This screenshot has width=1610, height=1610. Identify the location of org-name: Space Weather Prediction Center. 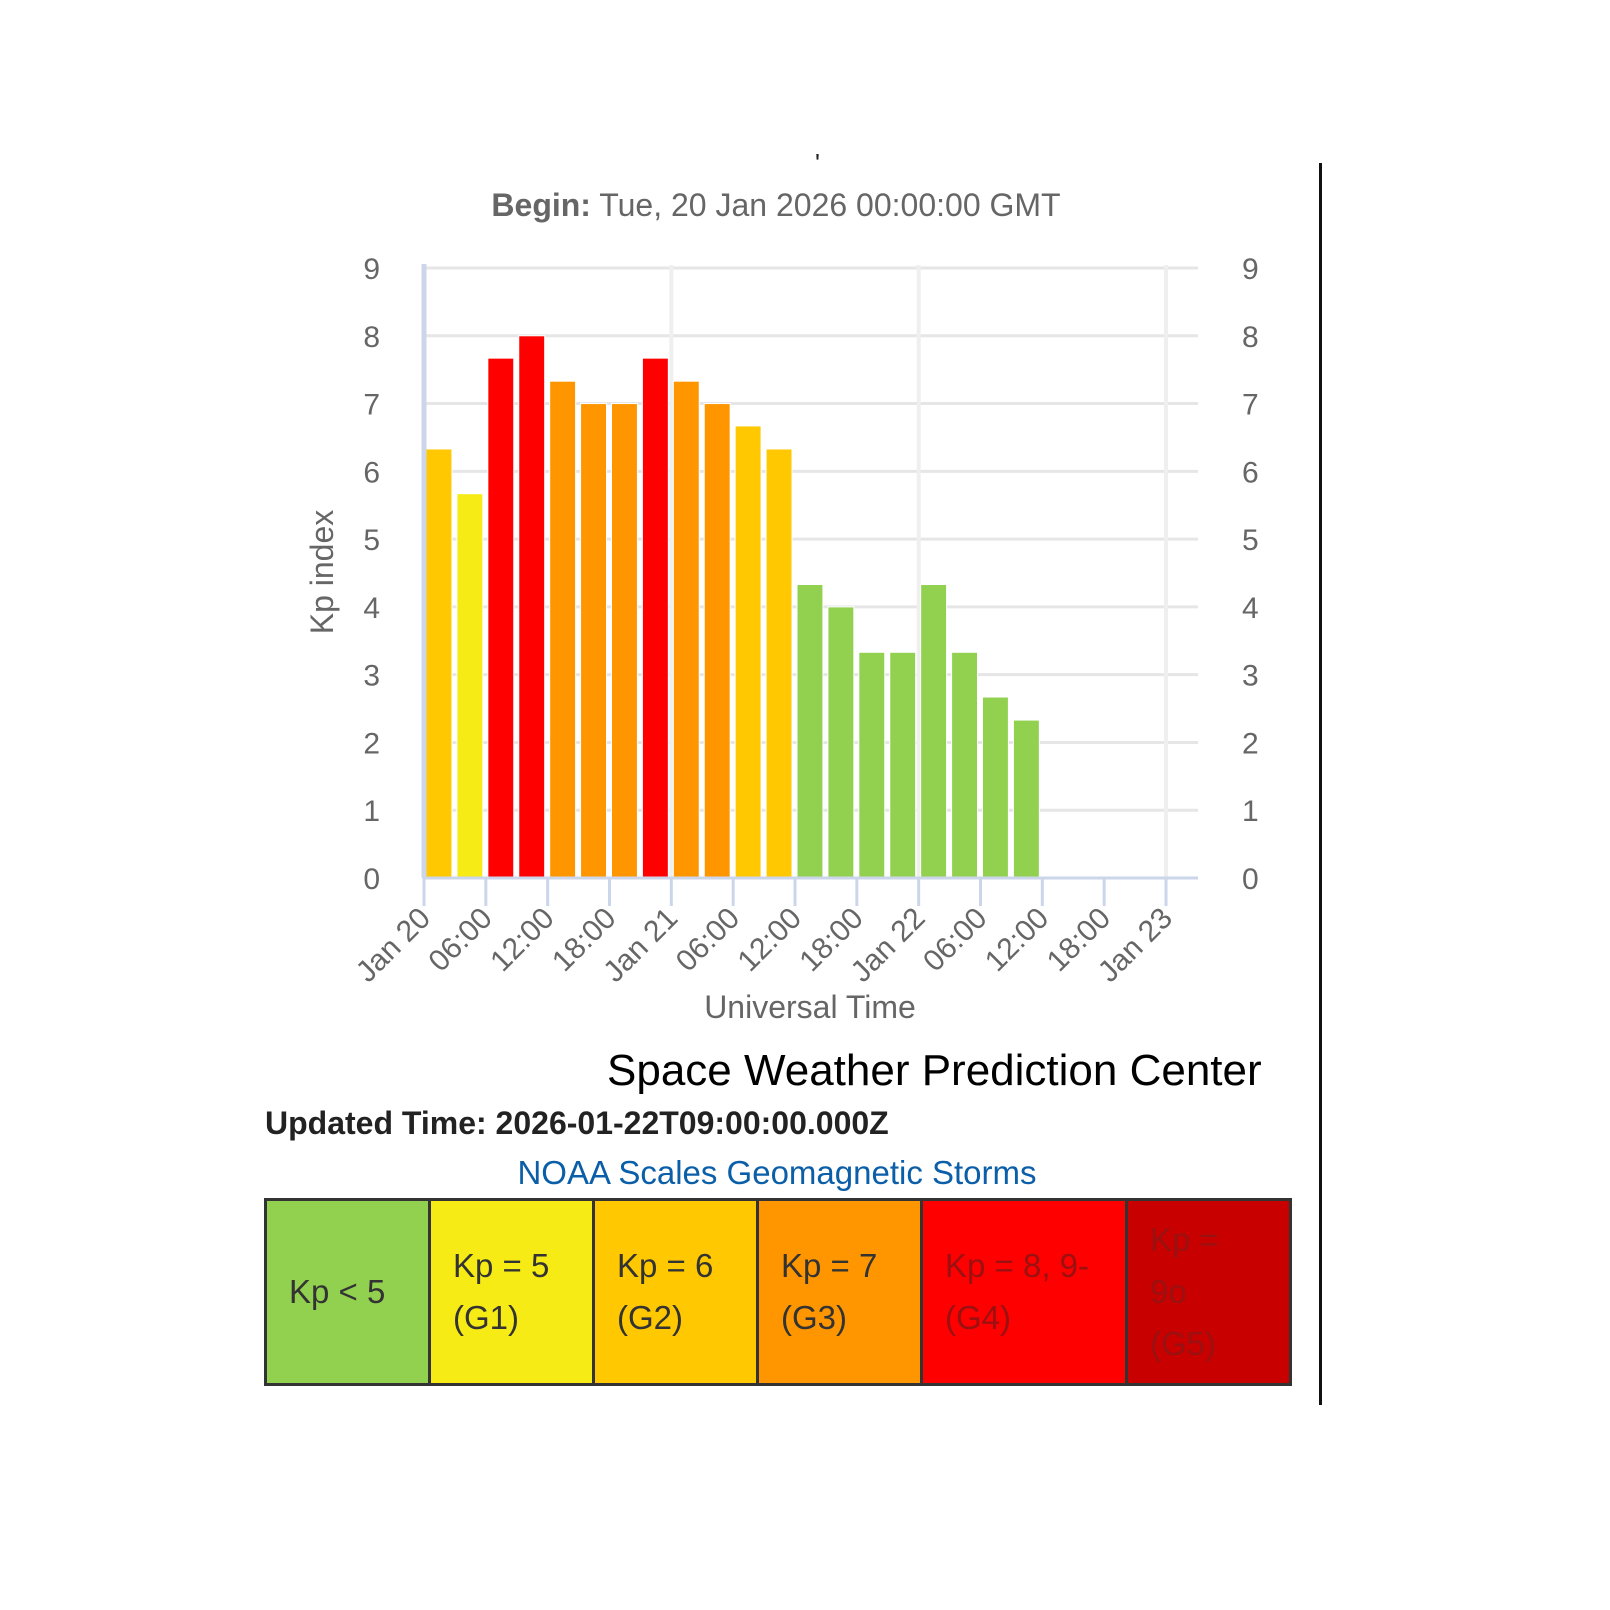
(934, 1070).